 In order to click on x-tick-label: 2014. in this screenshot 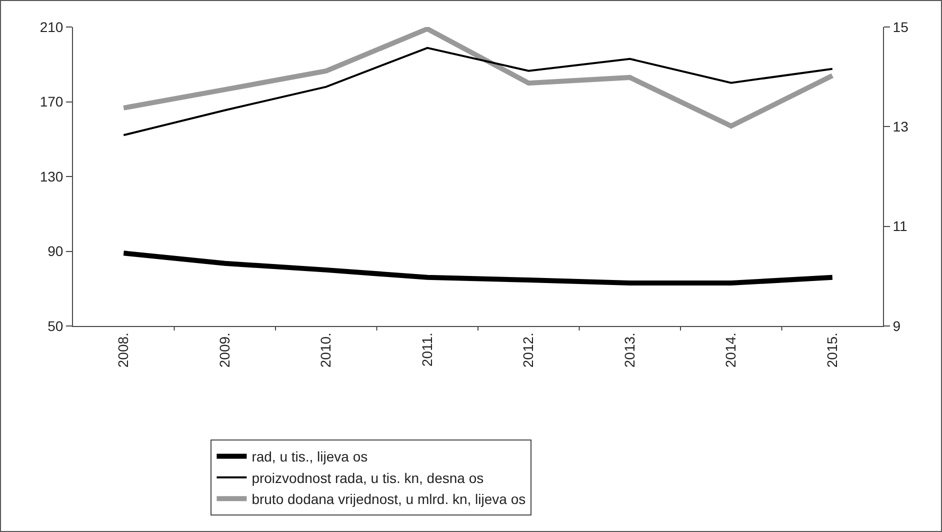, I will do `click(730, 350)`.